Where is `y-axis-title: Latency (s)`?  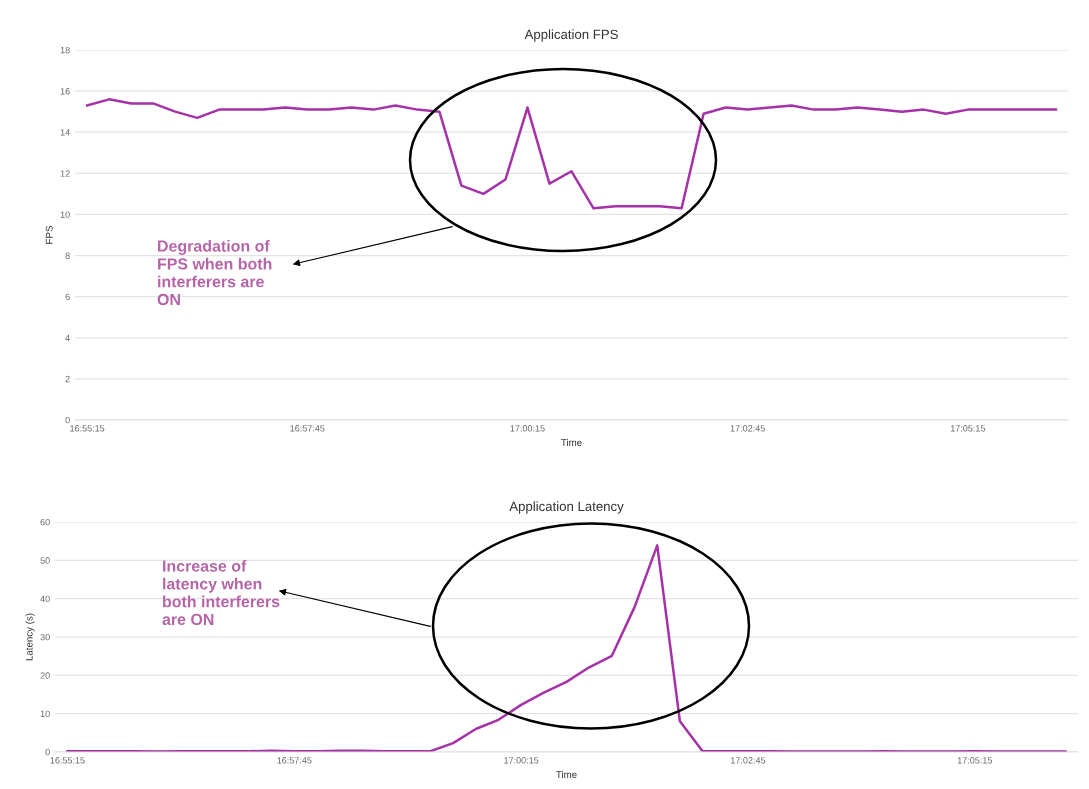 y-axis-title: Latency (s) is located at coordinates (30, 637).